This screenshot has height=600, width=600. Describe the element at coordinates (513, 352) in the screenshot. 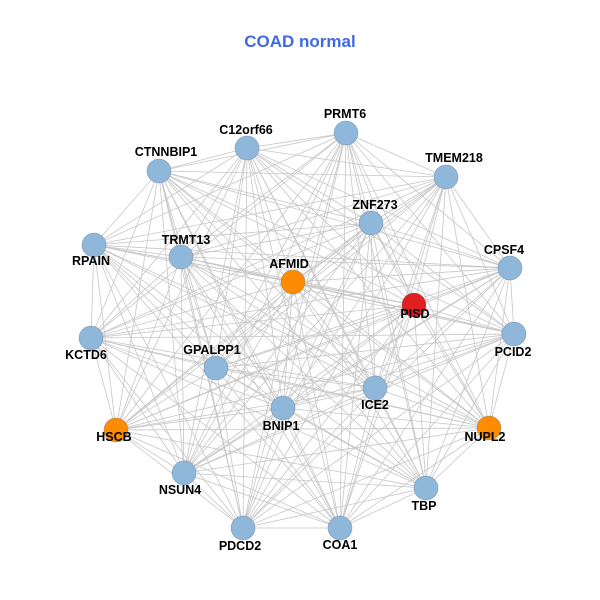

I see `node-label-PCID2: PCID2` at that location.